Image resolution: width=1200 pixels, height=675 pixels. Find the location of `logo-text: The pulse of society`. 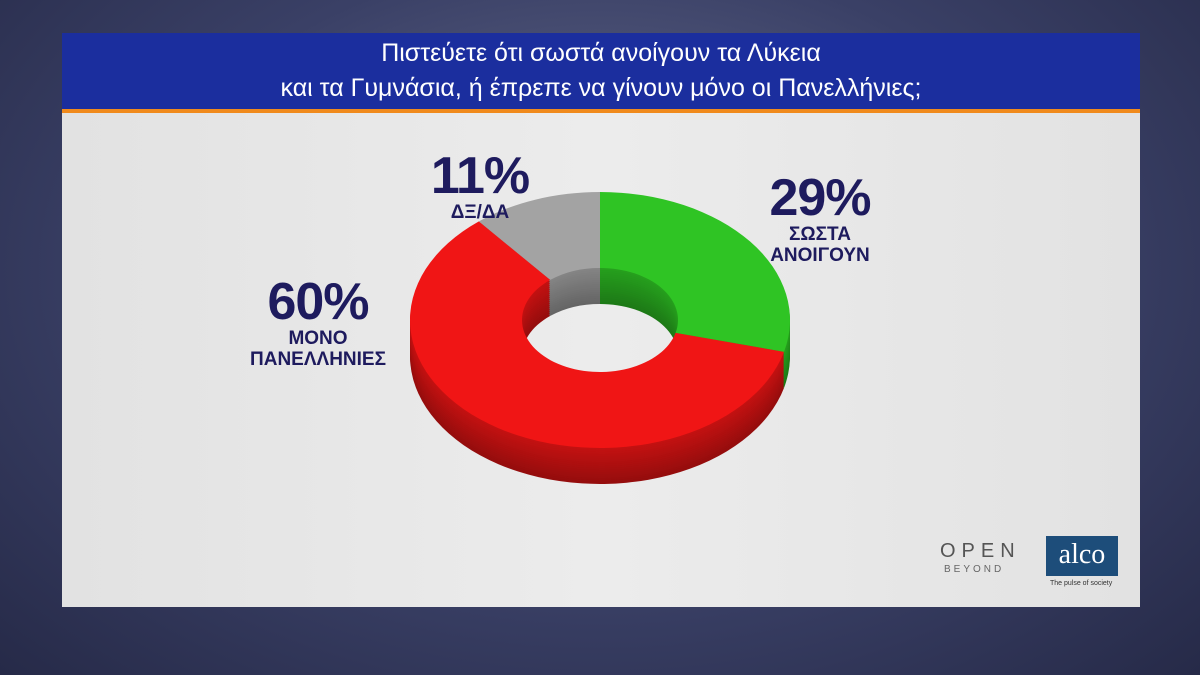

logo-text: The pulse of society is located at coordinates (1081, 583).